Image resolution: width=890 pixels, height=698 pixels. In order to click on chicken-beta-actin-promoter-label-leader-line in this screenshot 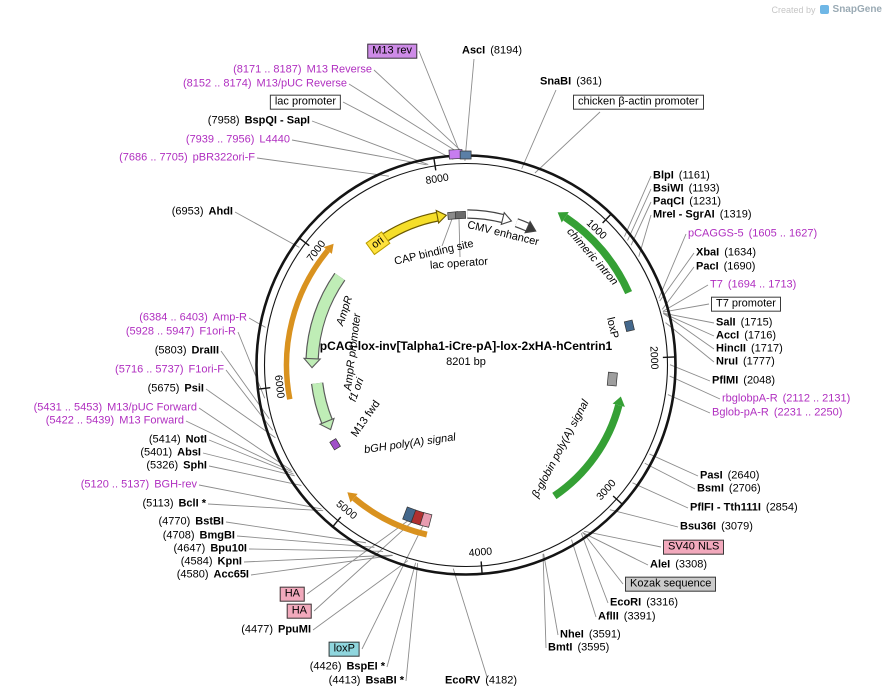, I will do `click(567, 142)`.